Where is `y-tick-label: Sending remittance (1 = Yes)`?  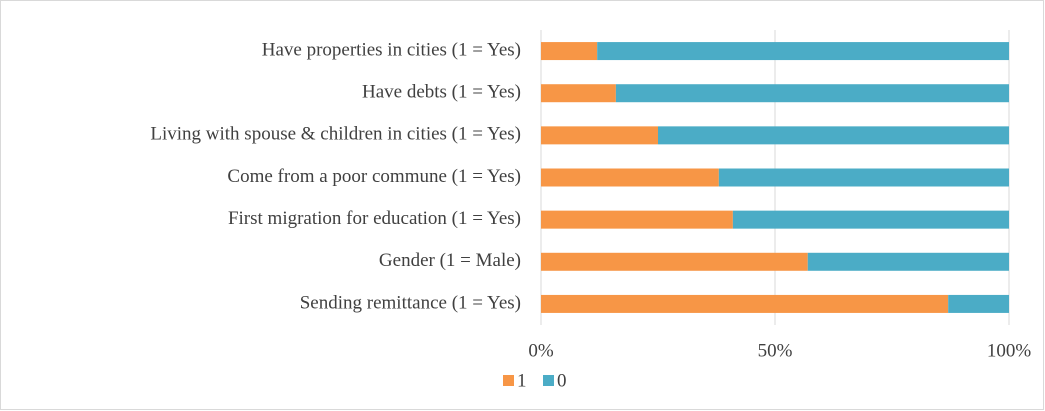 y-tick-label: Sending remittance (1 = Yes) is located at coordinates (410, 302).